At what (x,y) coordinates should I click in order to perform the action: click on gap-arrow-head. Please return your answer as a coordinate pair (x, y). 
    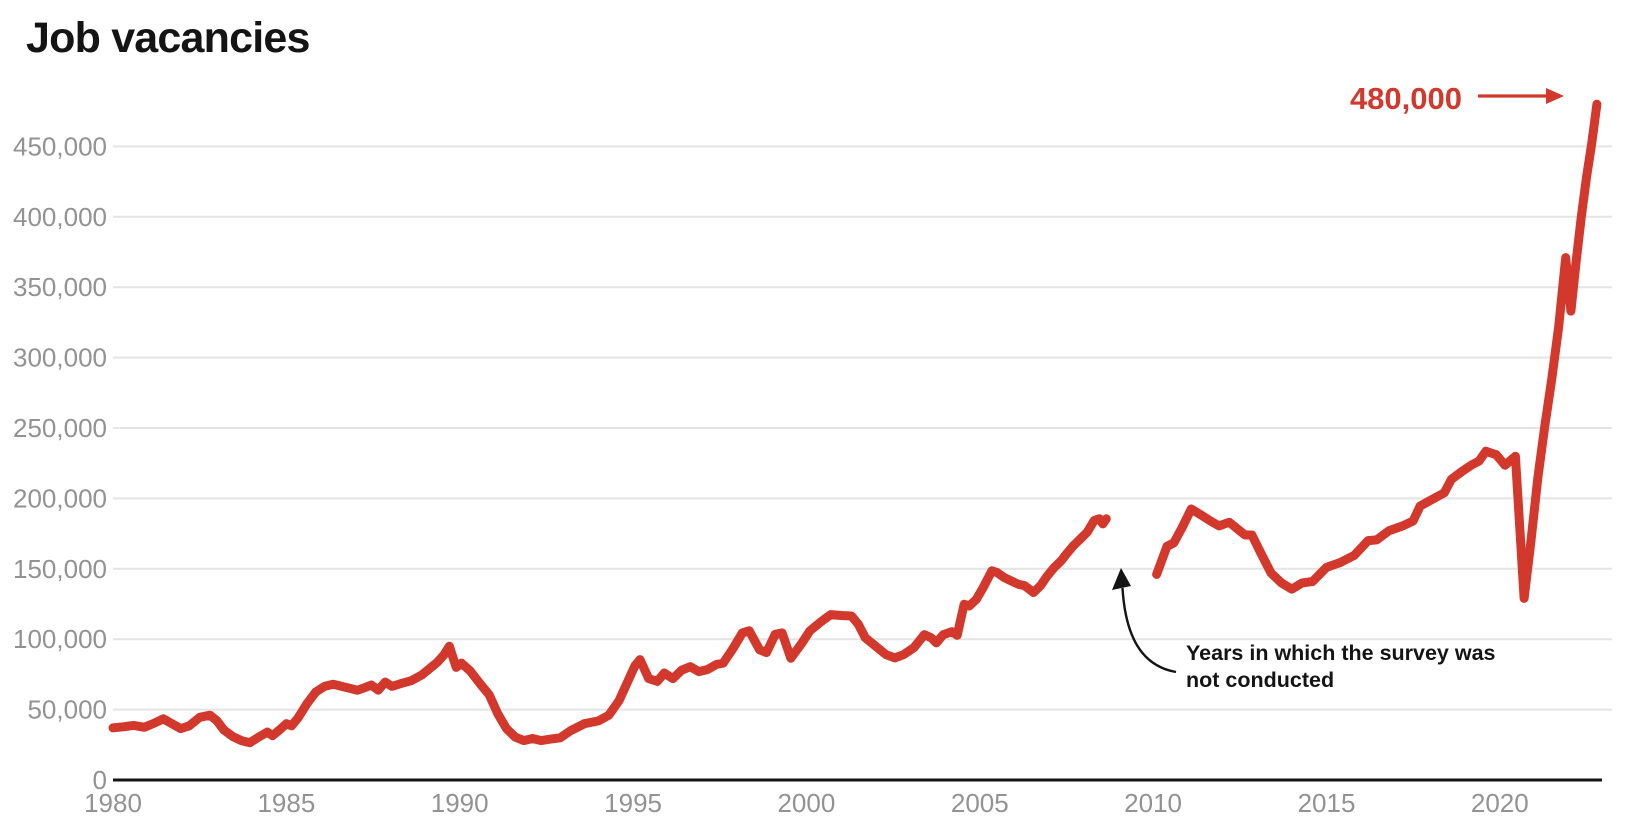
    Looking at the image, I should click on (1121, 579).